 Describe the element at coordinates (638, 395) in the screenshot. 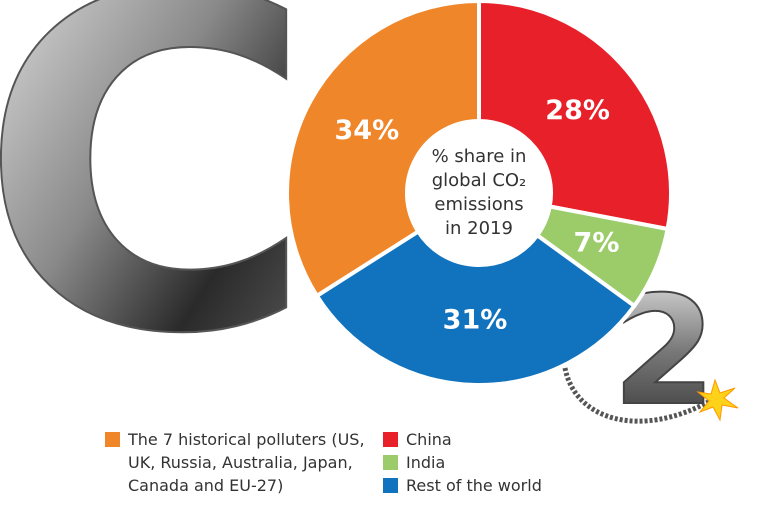

I see `fuse` at that location.